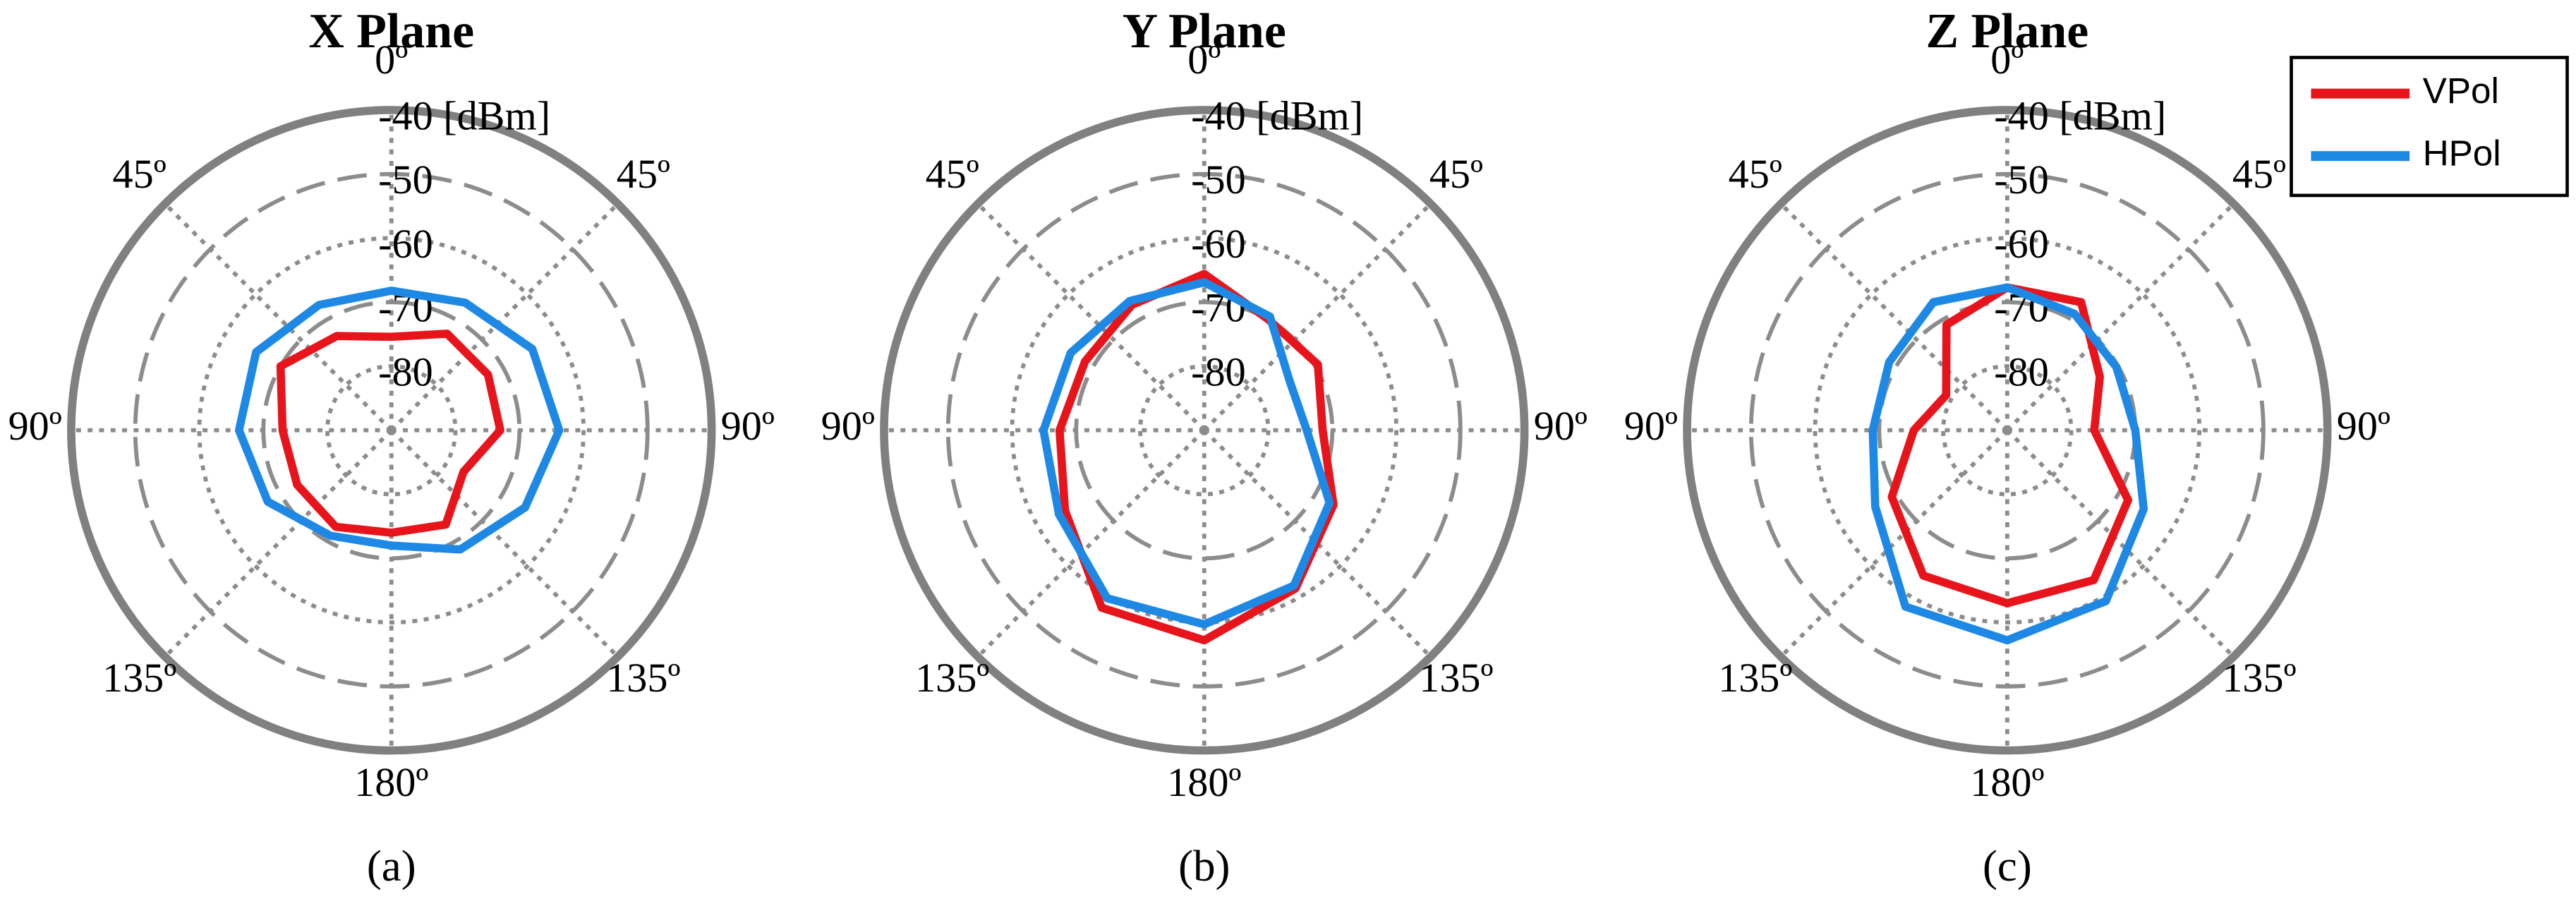 Image resolution: width=2576 pixels, height=918 pixels. What do you see at coordinates (2008, 865) in the screenshot?
I see `caption: (c)` at bounding box center [2008, 865].